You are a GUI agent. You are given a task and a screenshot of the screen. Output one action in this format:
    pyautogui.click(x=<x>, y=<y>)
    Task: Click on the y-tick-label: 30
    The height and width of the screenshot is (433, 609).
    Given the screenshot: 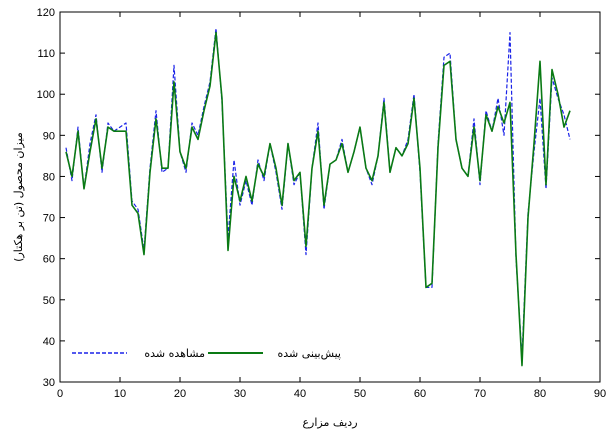 What is the action you would take?
    pyautogui.click(x=49, y=383)
    